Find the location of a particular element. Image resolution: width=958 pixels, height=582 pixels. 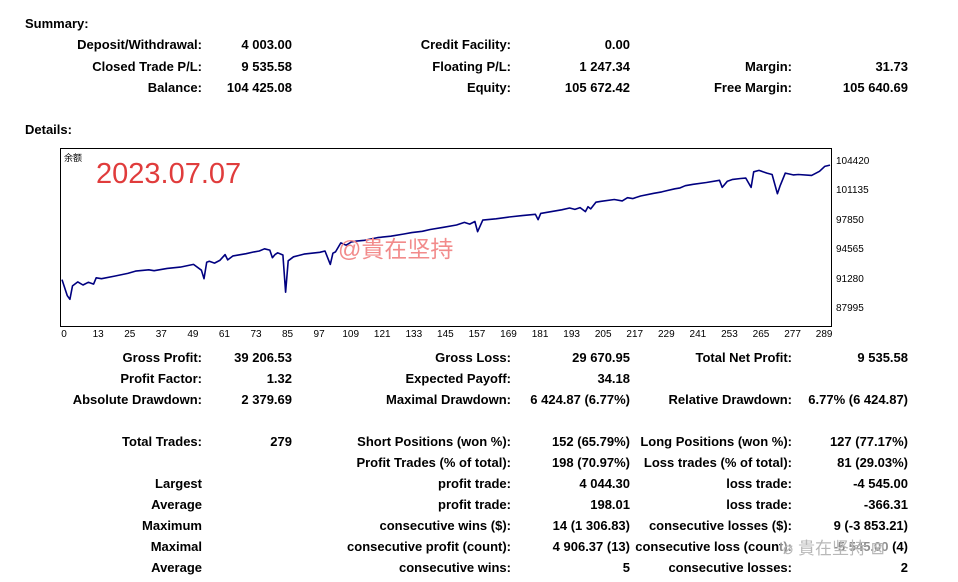

average-profit-trade-label: profit trade: is located at coordinates (474, 504).